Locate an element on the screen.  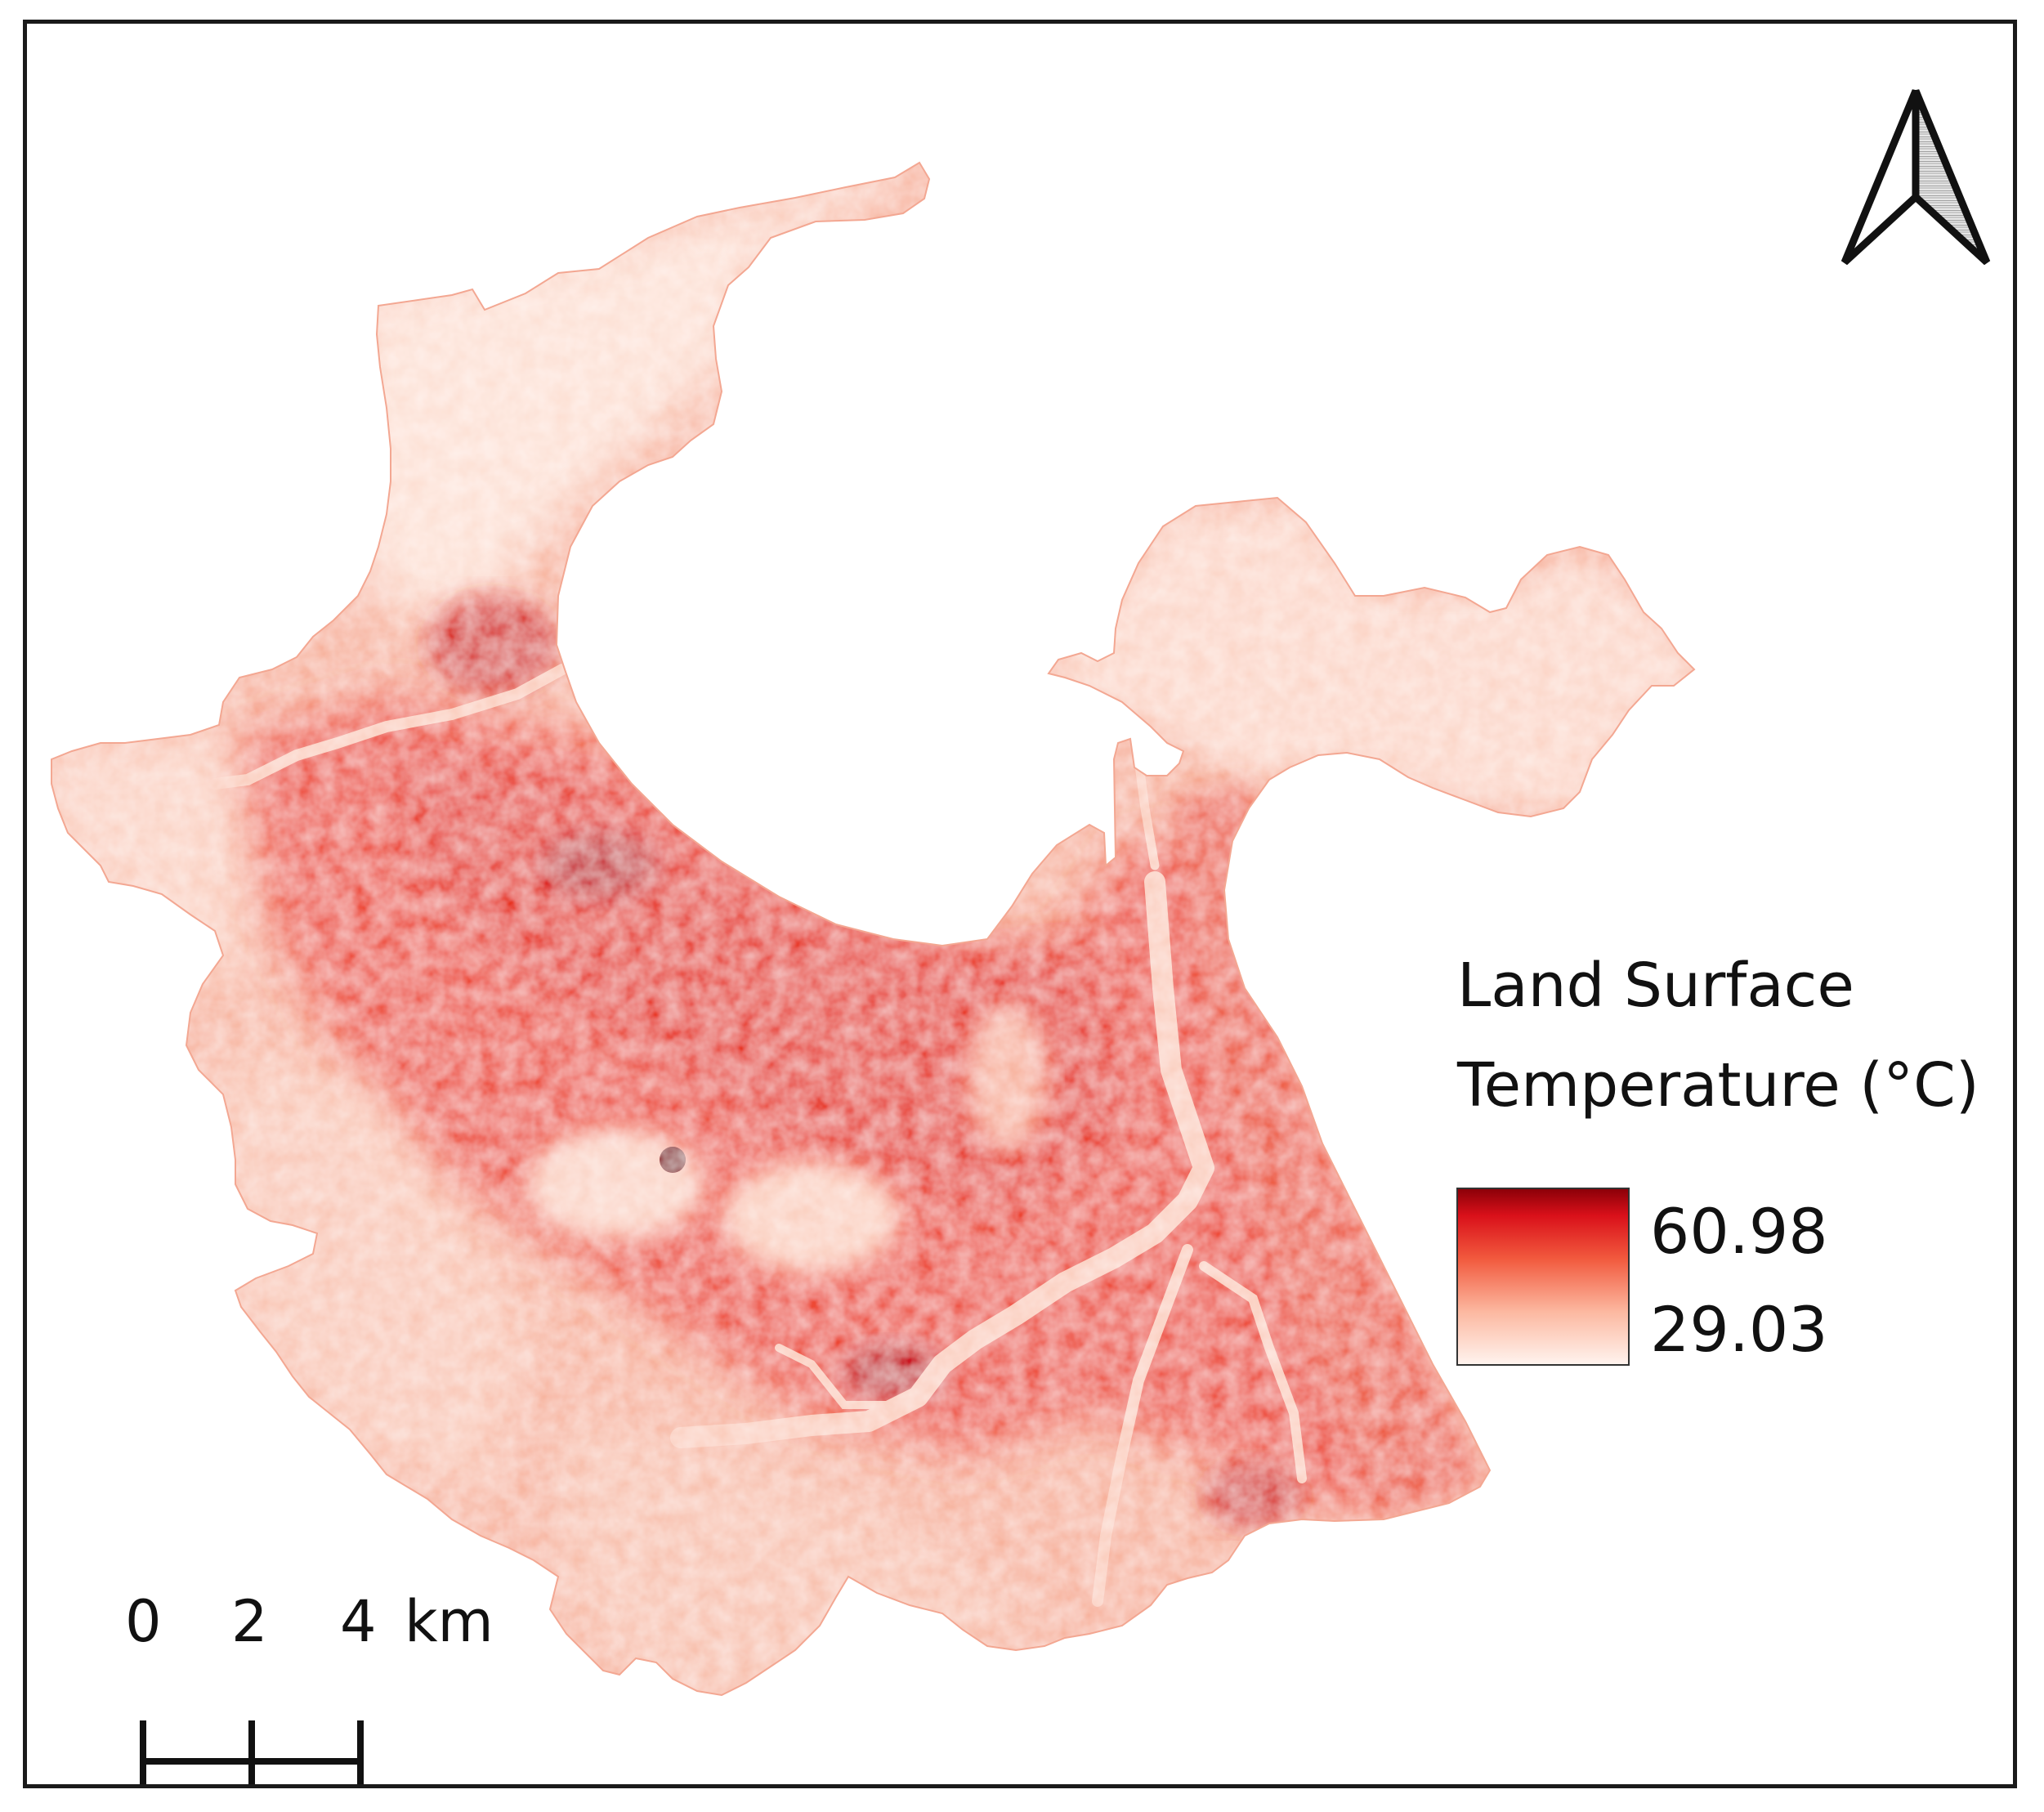
hot-spot-center is located at coordinates (673, 1160).